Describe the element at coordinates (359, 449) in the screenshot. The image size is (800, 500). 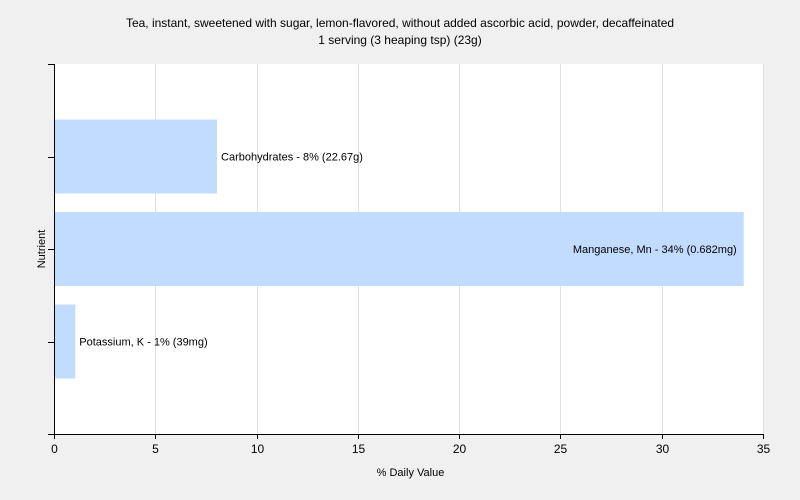
I see `x-tick-label: 15` at that location.